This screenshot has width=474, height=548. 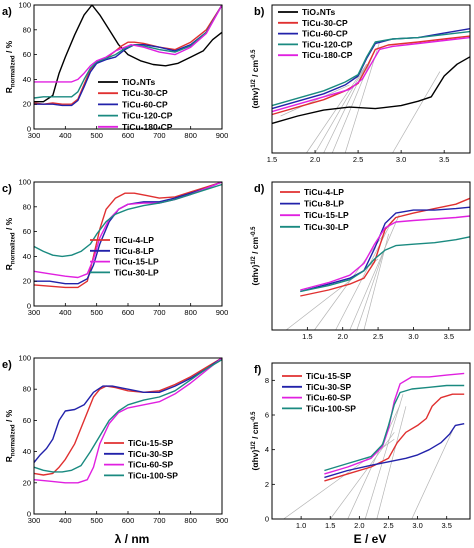 What do you see at coordinates (315, 159) in the screenshot?
I see `x-tick-label: 2.0` at bounding box center [315, 159].